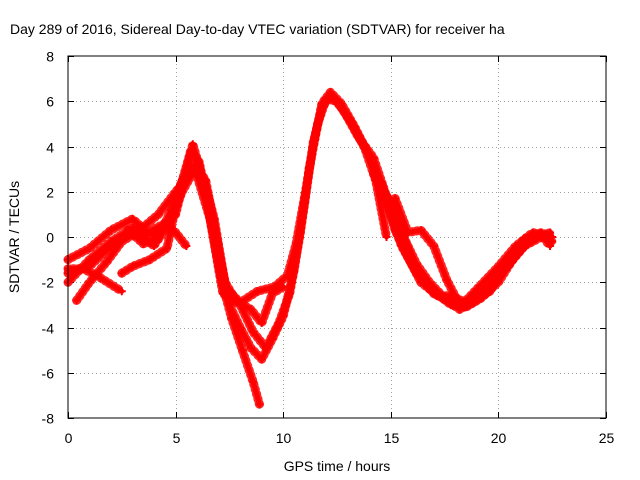  I want to click on y-tick-label: -4, so click(48, 329).